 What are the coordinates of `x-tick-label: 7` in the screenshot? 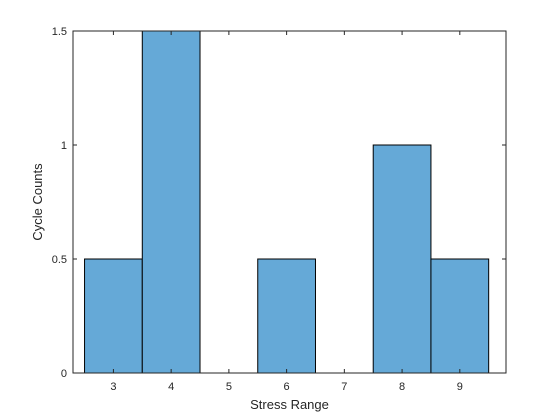 It's located at (344, 387).